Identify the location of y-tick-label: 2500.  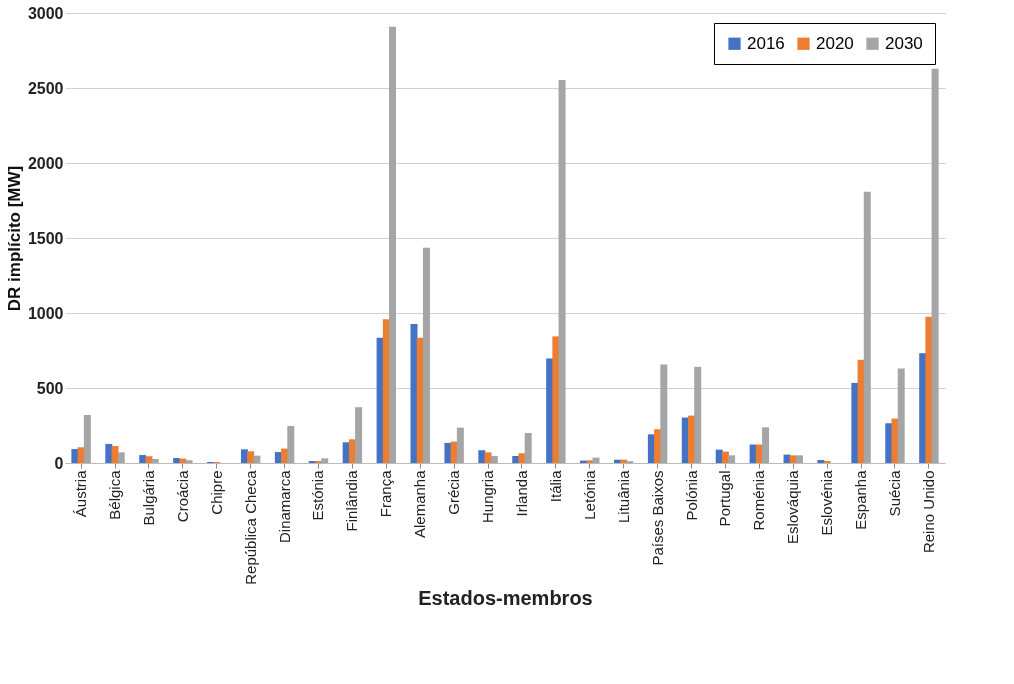
(45, 88).